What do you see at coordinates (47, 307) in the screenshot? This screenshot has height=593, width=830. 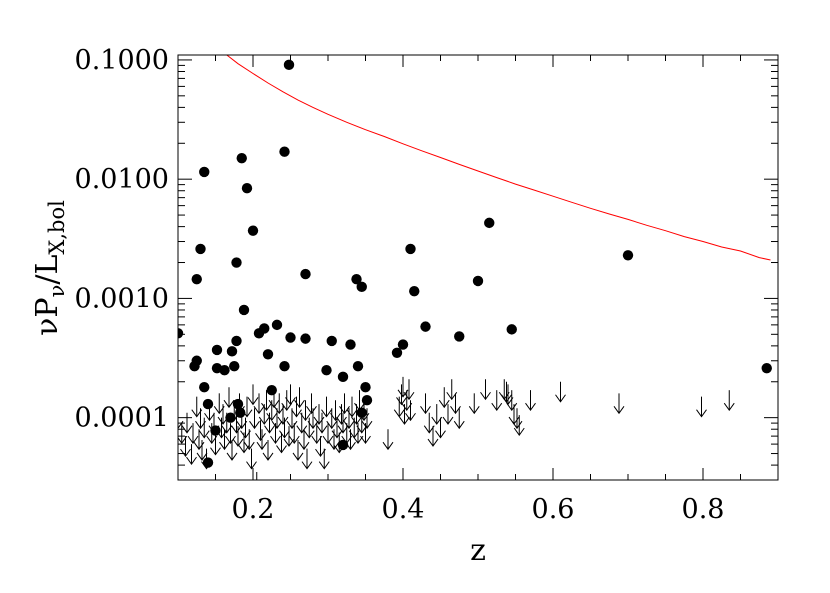 I see `y-axis-title-part: P` at bounding box center [47, 307].